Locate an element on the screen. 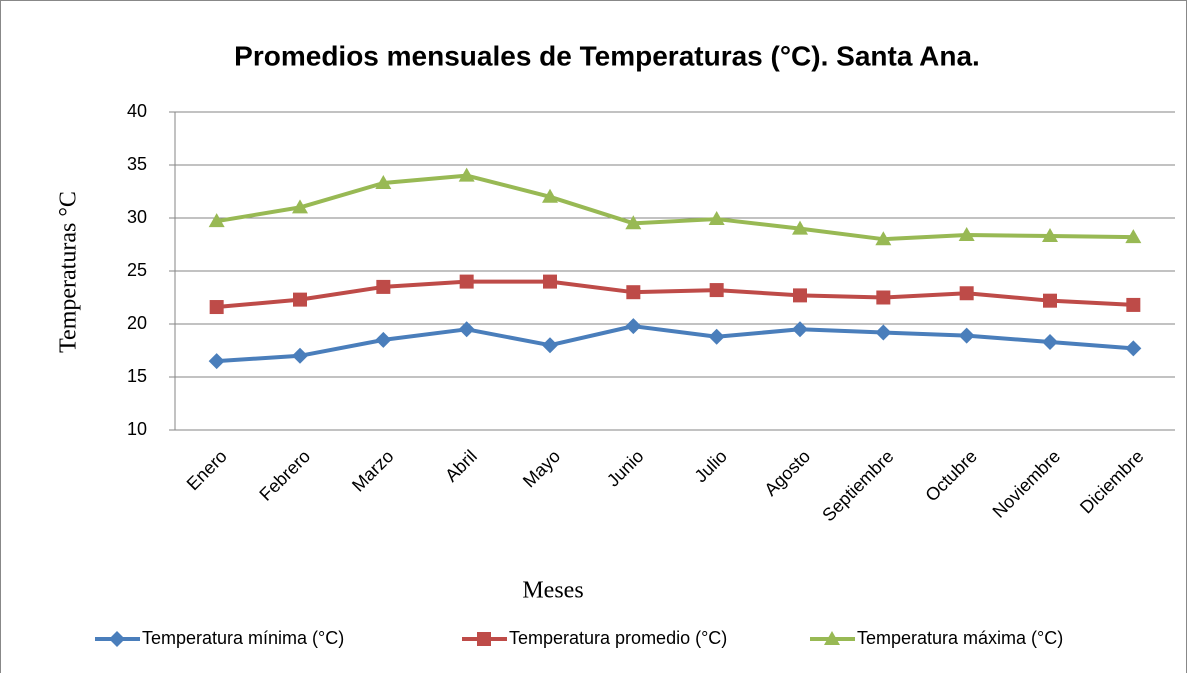 The height and width of the screenshot is (673, 1187). y-tick-label: 30 is located at coordinates (137, 217).